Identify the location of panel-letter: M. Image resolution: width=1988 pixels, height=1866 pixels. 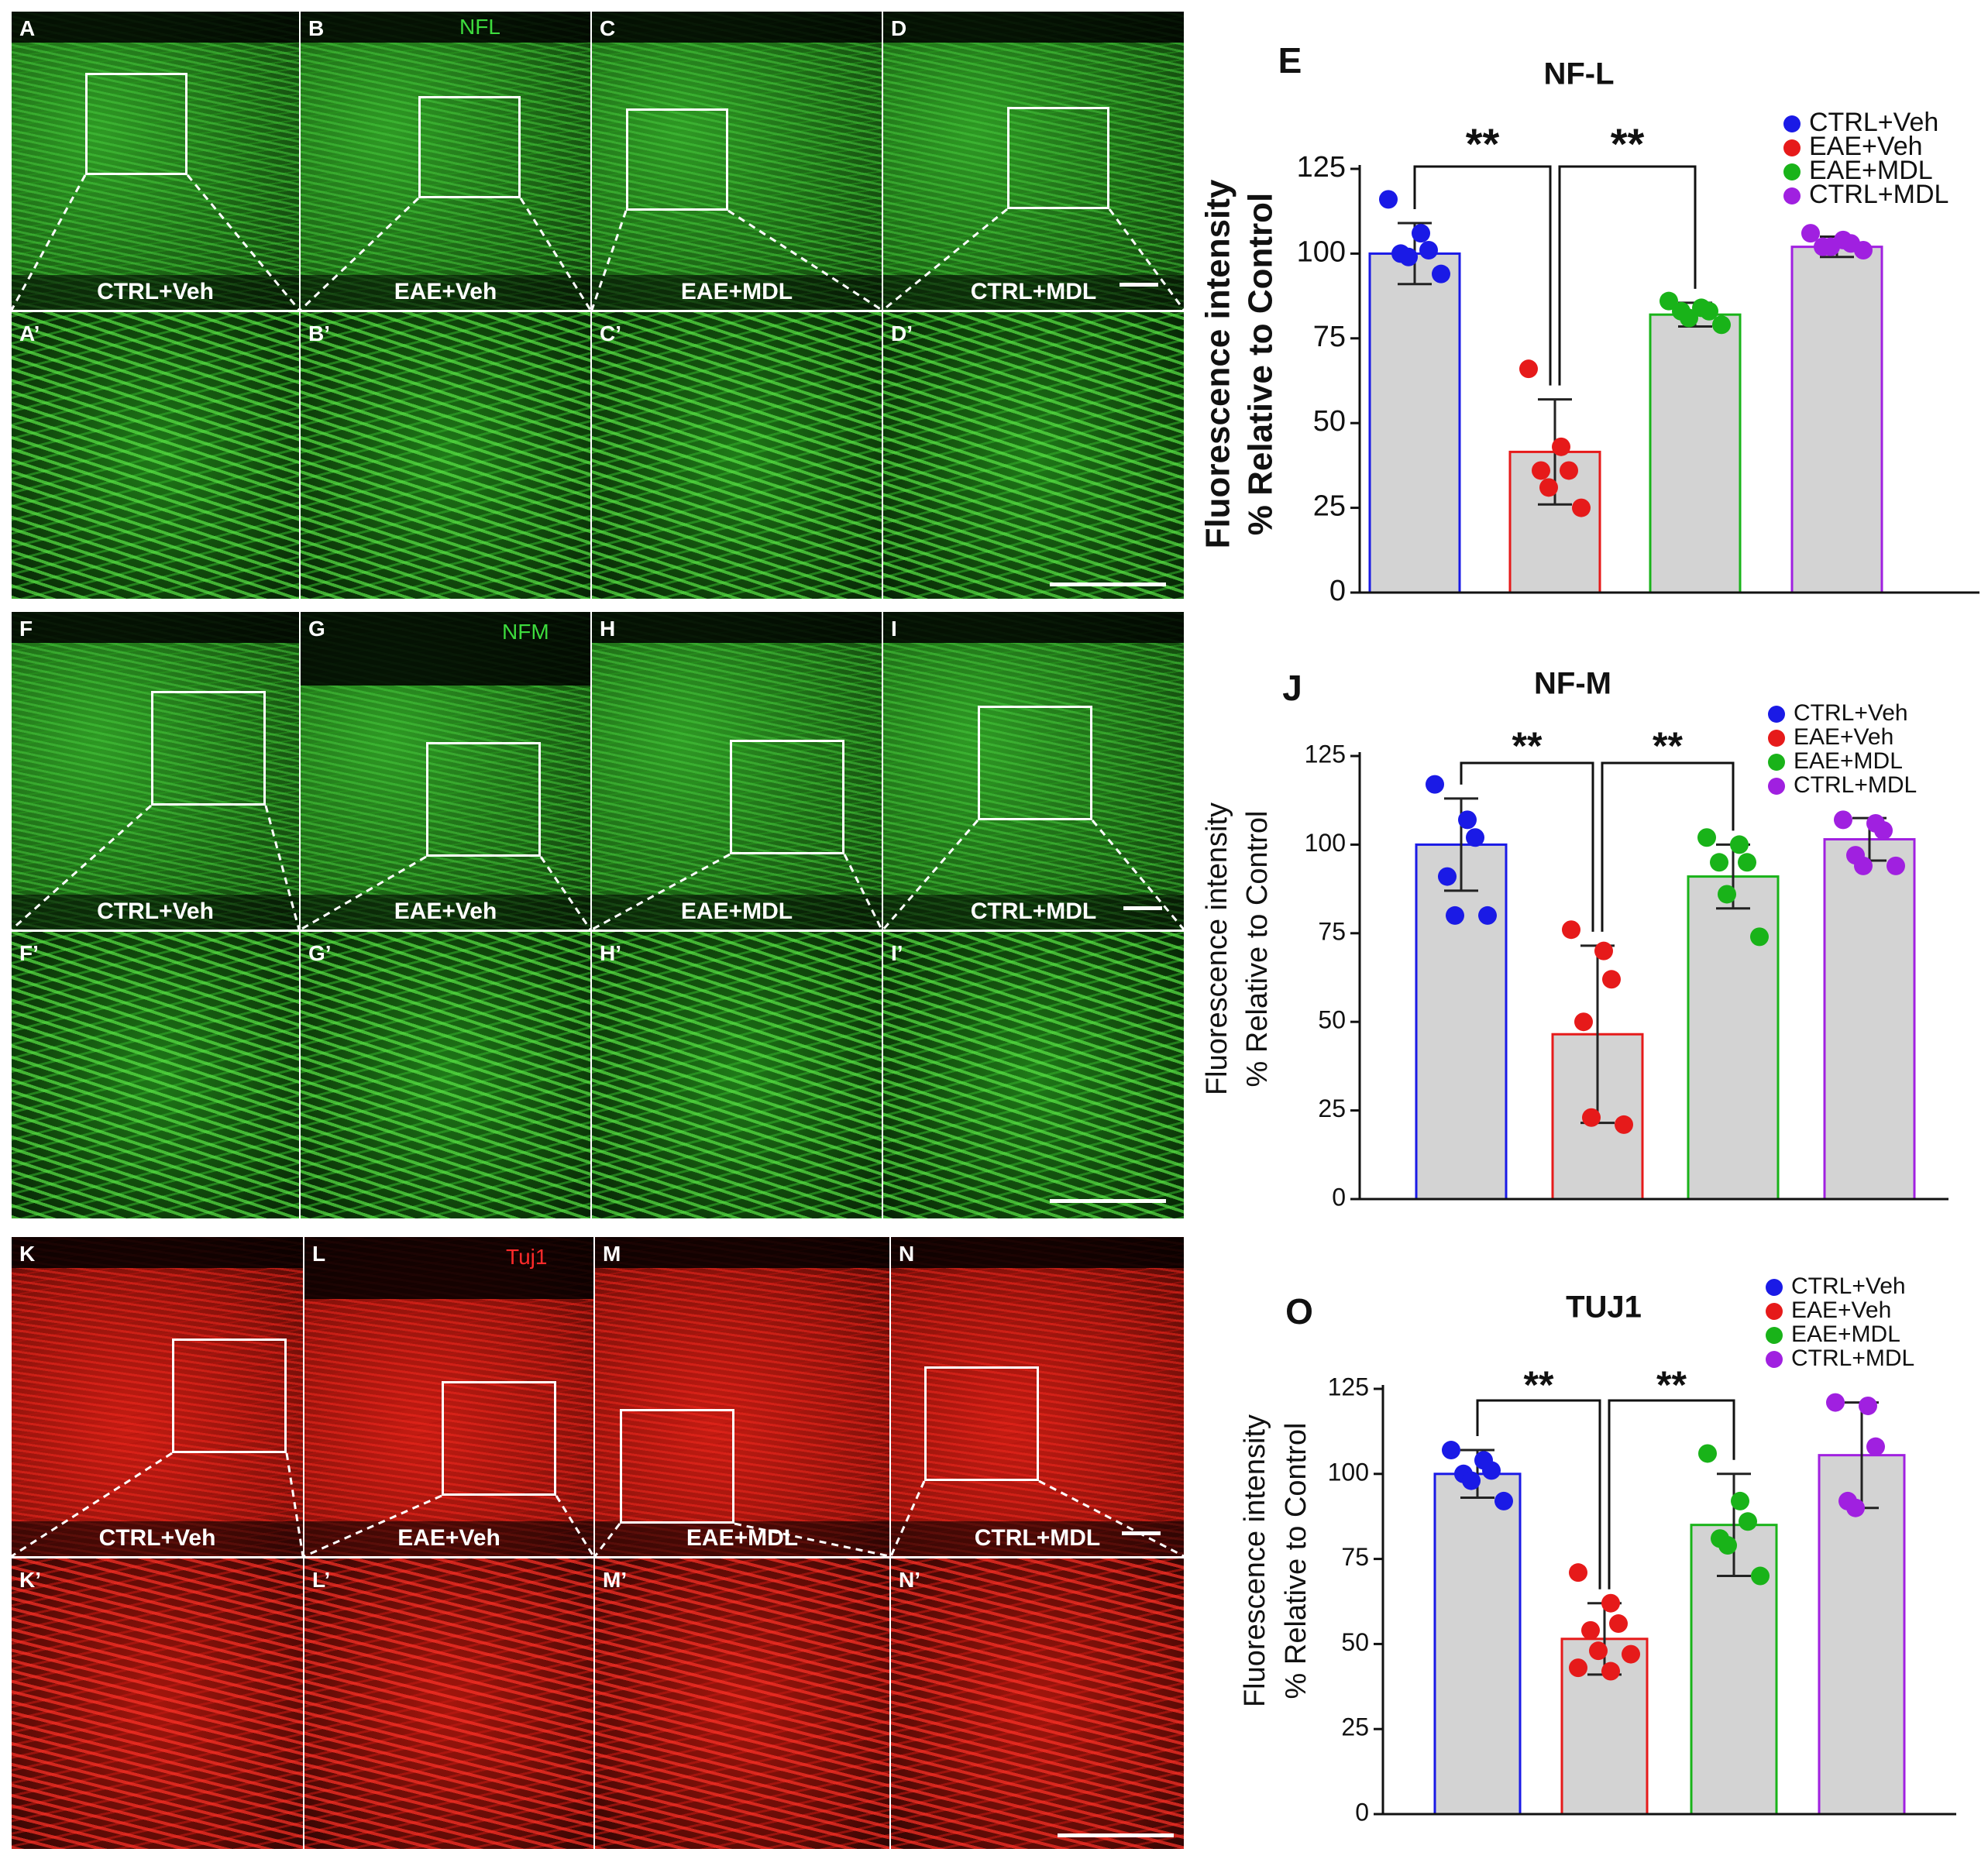
(612, 1254).